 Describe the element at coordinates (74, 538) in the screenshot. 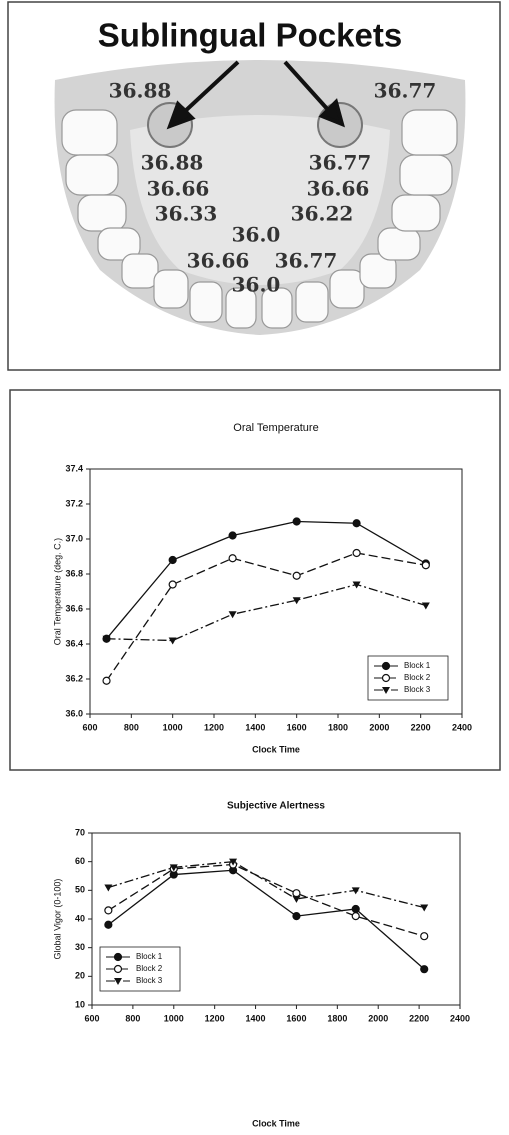

I see `y-tick-label: 37.0` at that location.